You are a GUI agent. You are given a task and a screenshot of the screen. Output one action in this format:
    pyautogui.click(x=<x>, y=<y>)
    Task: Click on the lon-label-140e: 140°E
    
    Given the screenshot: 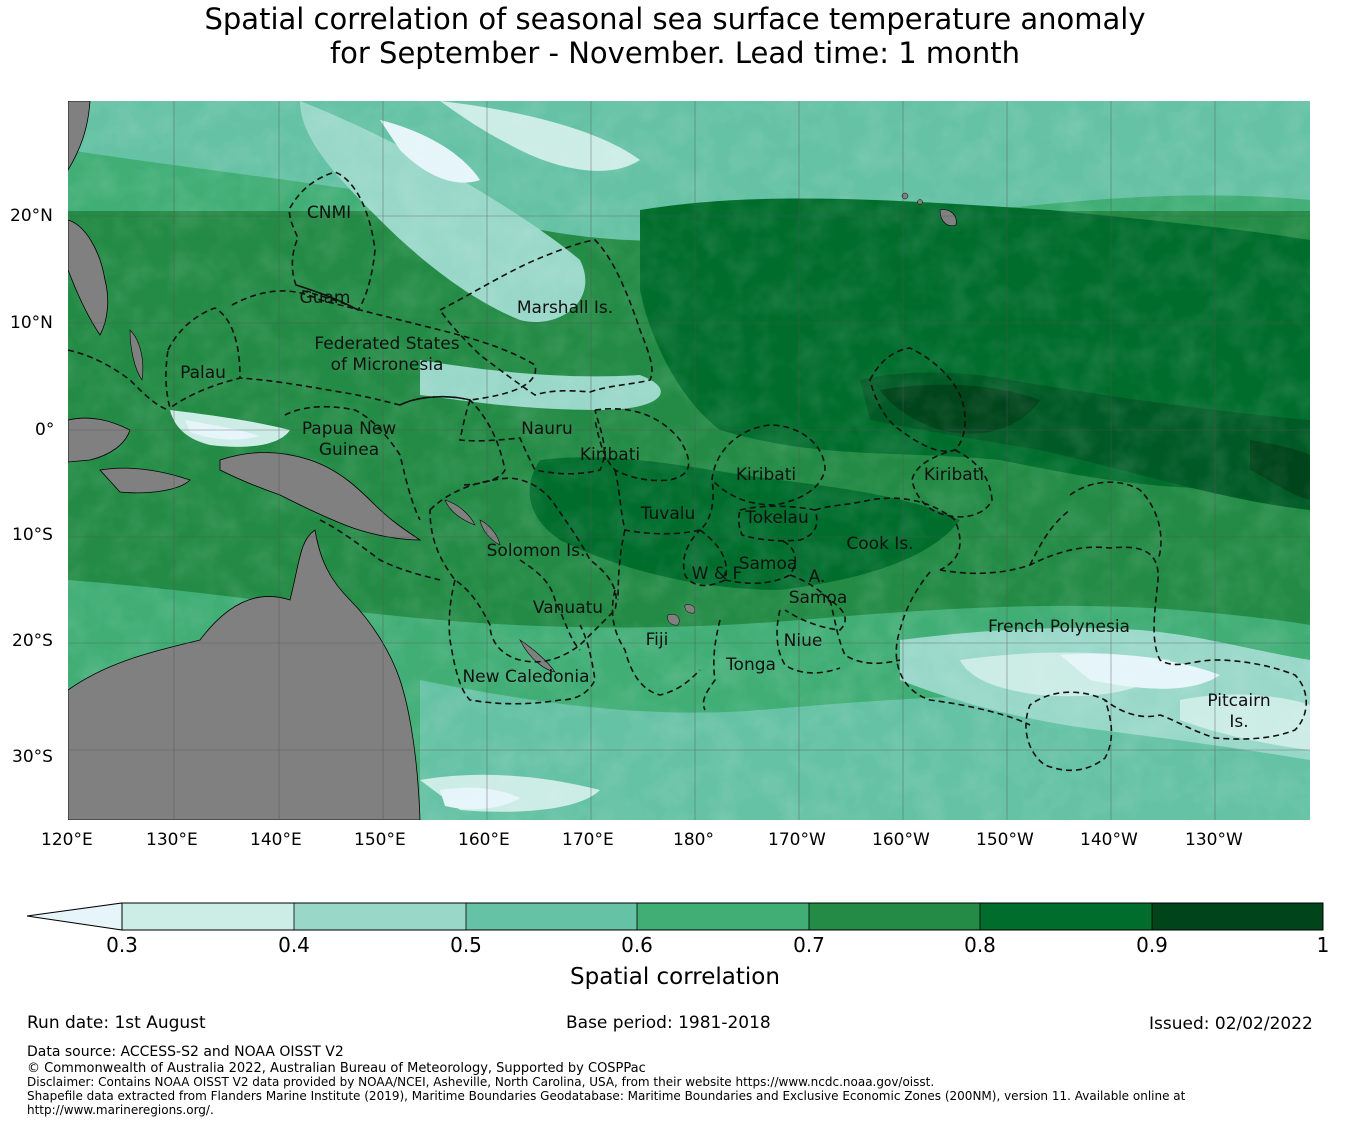 What is the action you would take?
    pyautogui.click(x=276, y=840)
    